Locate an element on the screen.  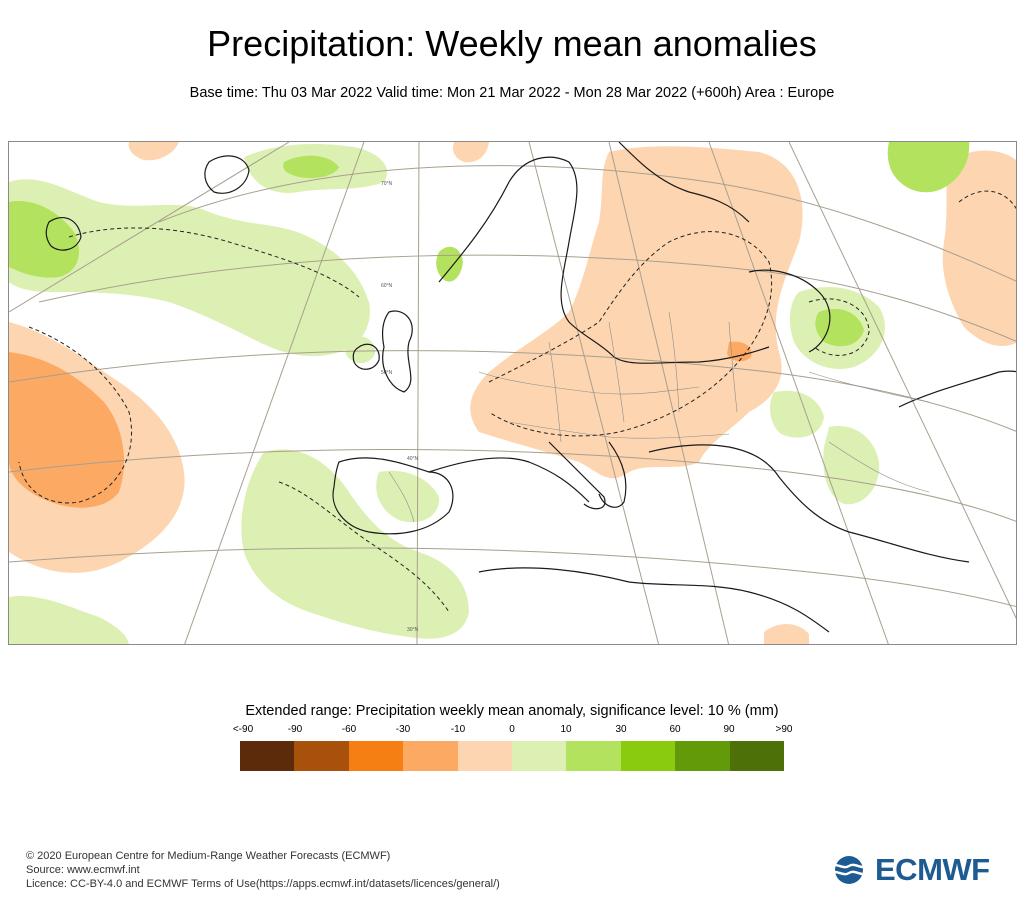
legend-colorbar is located at coordinates (512, 756).